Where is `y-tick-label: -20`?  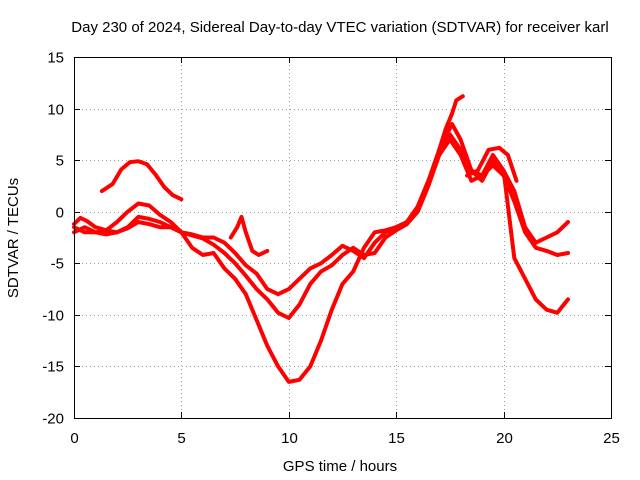 y-tick-label: -20 is located at coordinates (53, 419).